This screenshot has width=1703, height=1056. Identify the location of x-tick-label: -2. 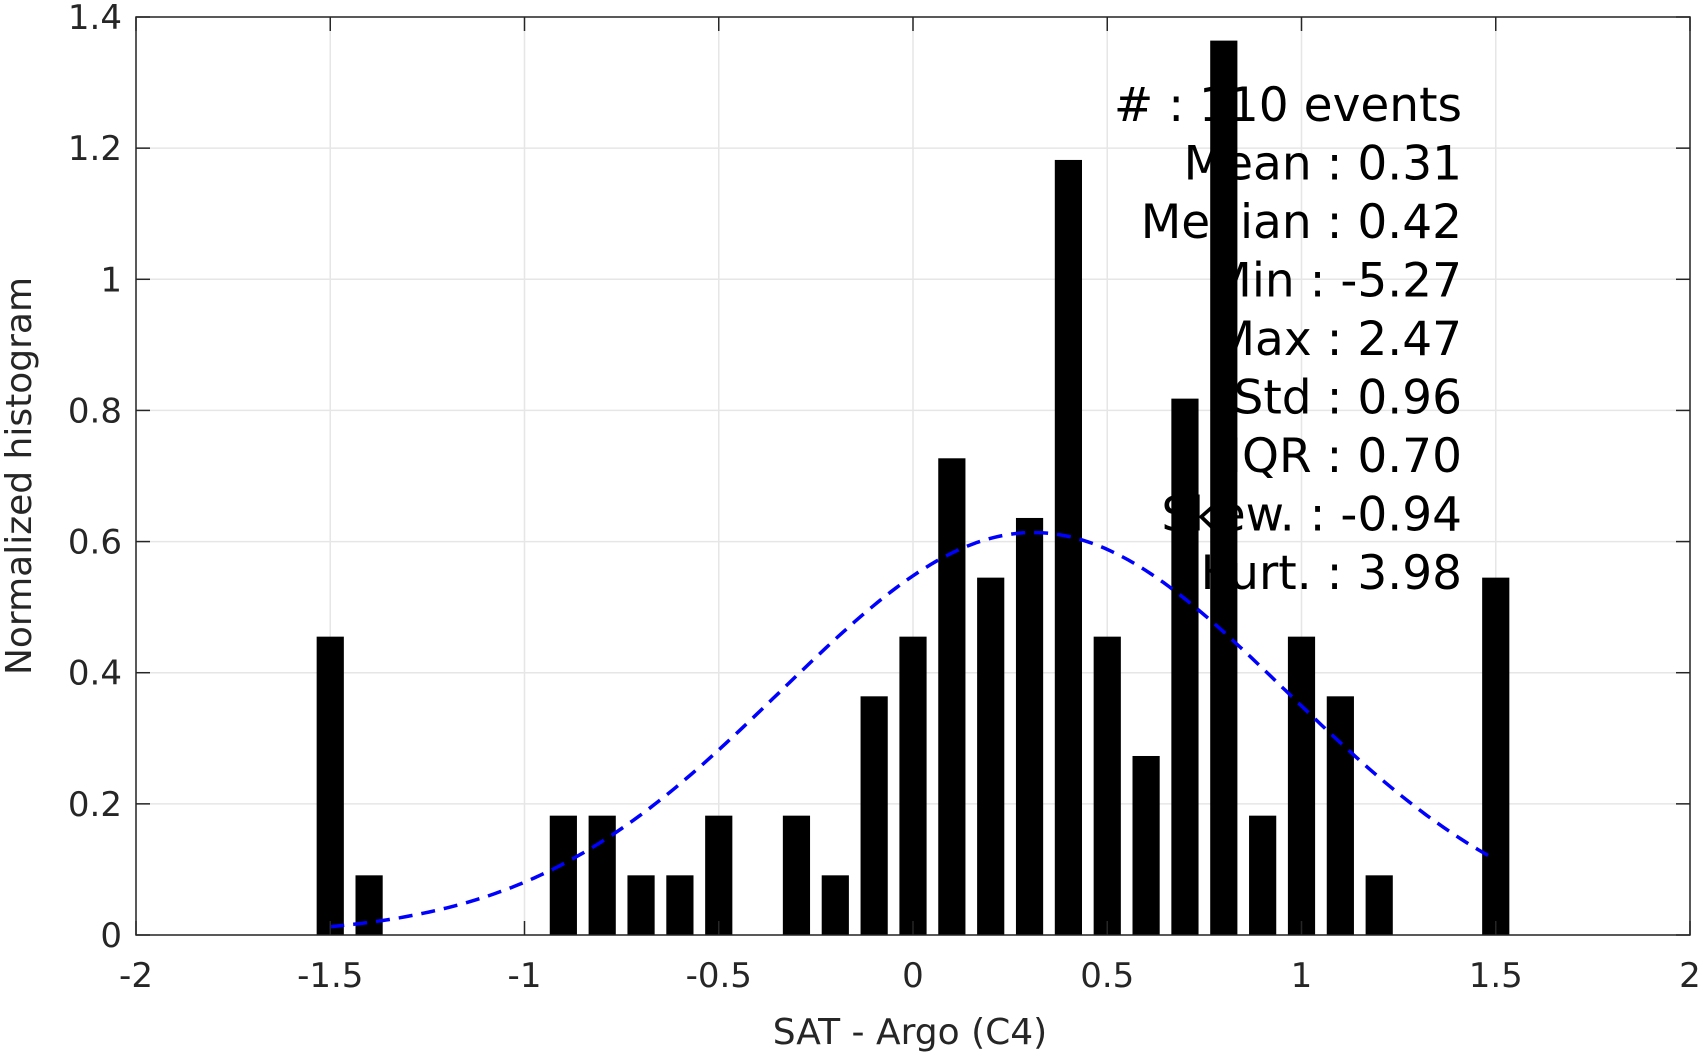
(136, 976).